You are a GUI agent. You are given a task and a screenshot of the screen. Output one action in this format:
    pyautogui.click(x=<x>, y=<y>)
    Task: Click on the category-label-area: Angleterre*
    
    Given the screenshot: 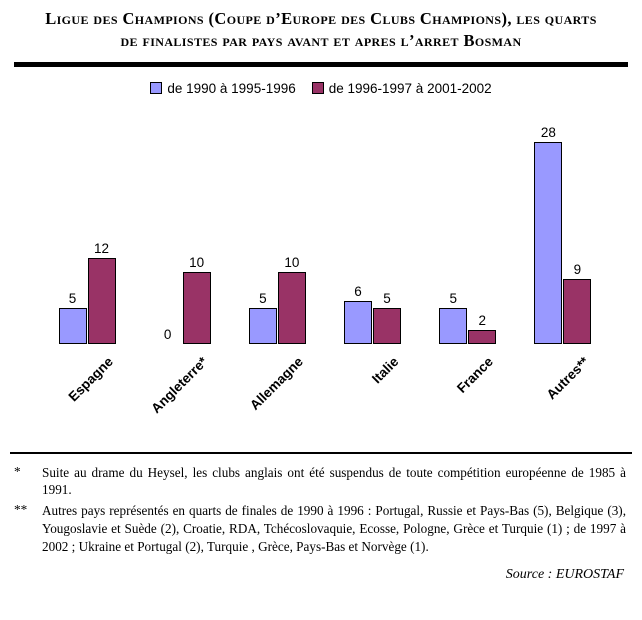 What is the action you would take?
    pyautogui.click(x=180, y=397)
    